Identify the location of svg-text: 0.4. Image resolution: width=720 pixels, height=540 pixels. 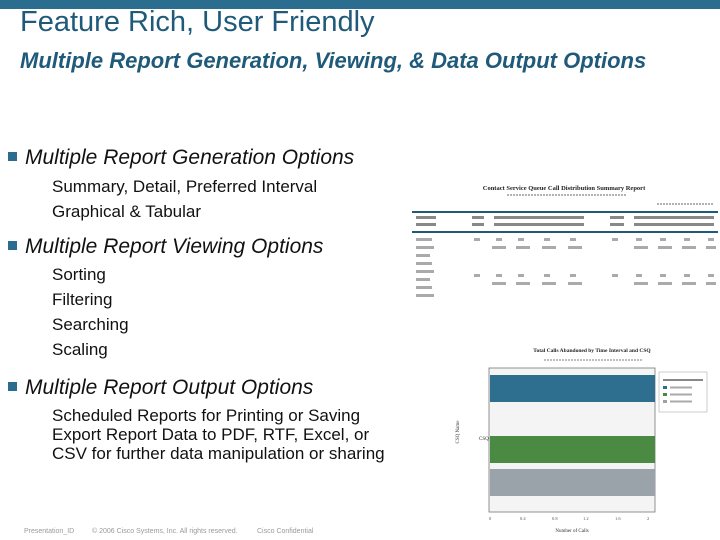
(523, 518).